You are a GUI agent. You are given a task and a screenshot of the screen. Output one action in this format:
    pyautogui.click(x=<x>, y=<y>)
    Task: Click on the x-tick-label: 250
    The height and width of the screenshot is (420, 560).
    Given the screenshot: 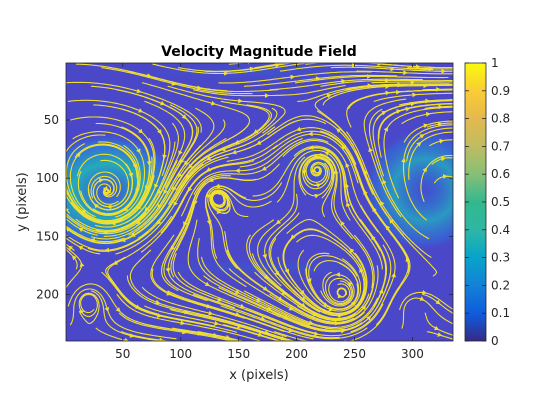 What is the action you would take?
    pyautogui.click(x=354, y=354)
    